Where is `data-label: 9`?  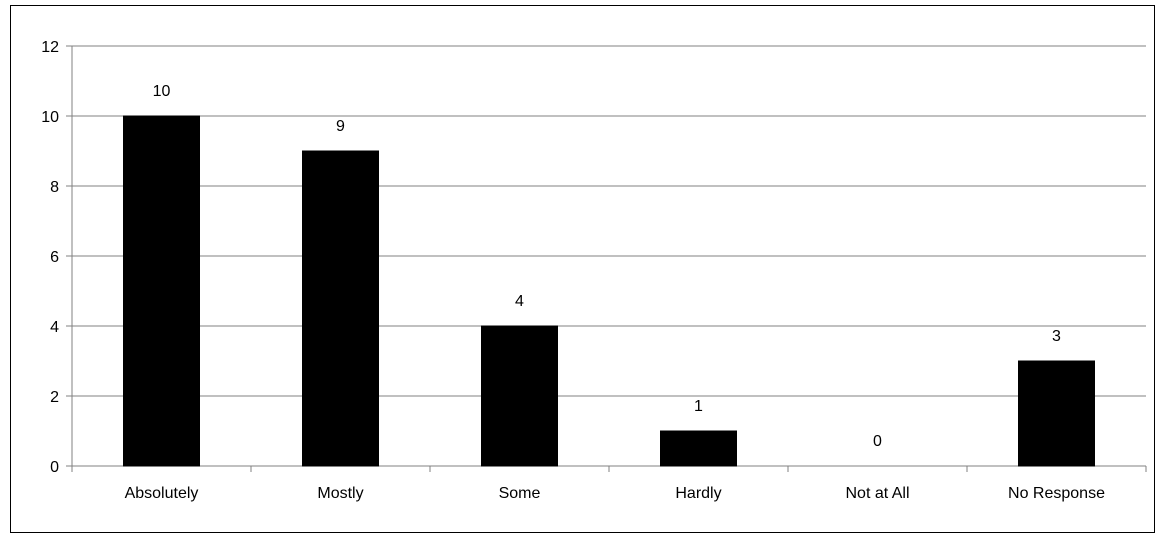
data-label: 9 is located at coordinates (340, 126).